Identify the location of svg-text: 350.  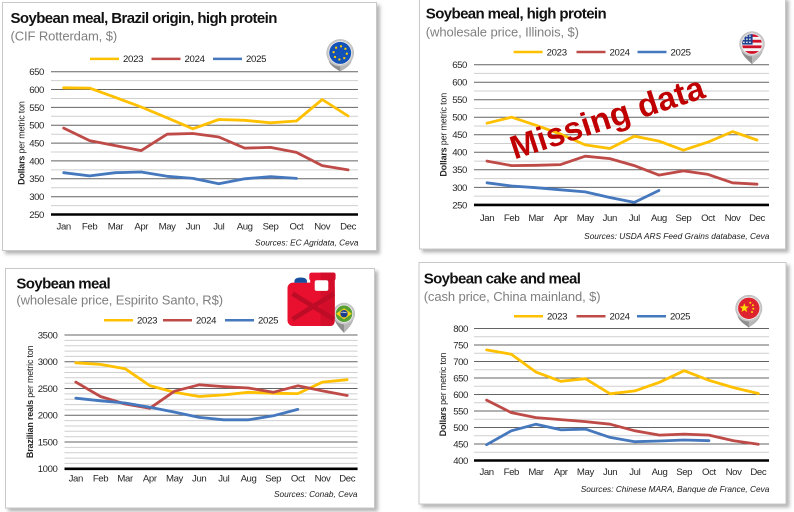
(36, 179).